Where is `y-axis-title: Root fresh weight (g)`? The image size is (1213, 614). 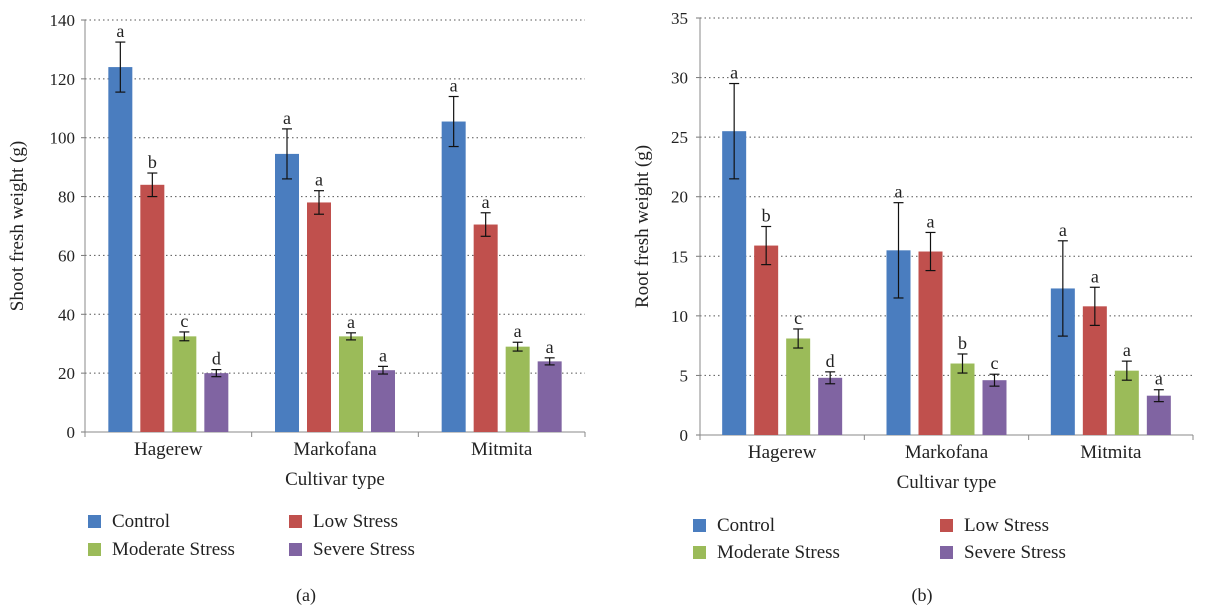 y-axis-title: Root fresh weight (g) is located at coordinates (642, 226).